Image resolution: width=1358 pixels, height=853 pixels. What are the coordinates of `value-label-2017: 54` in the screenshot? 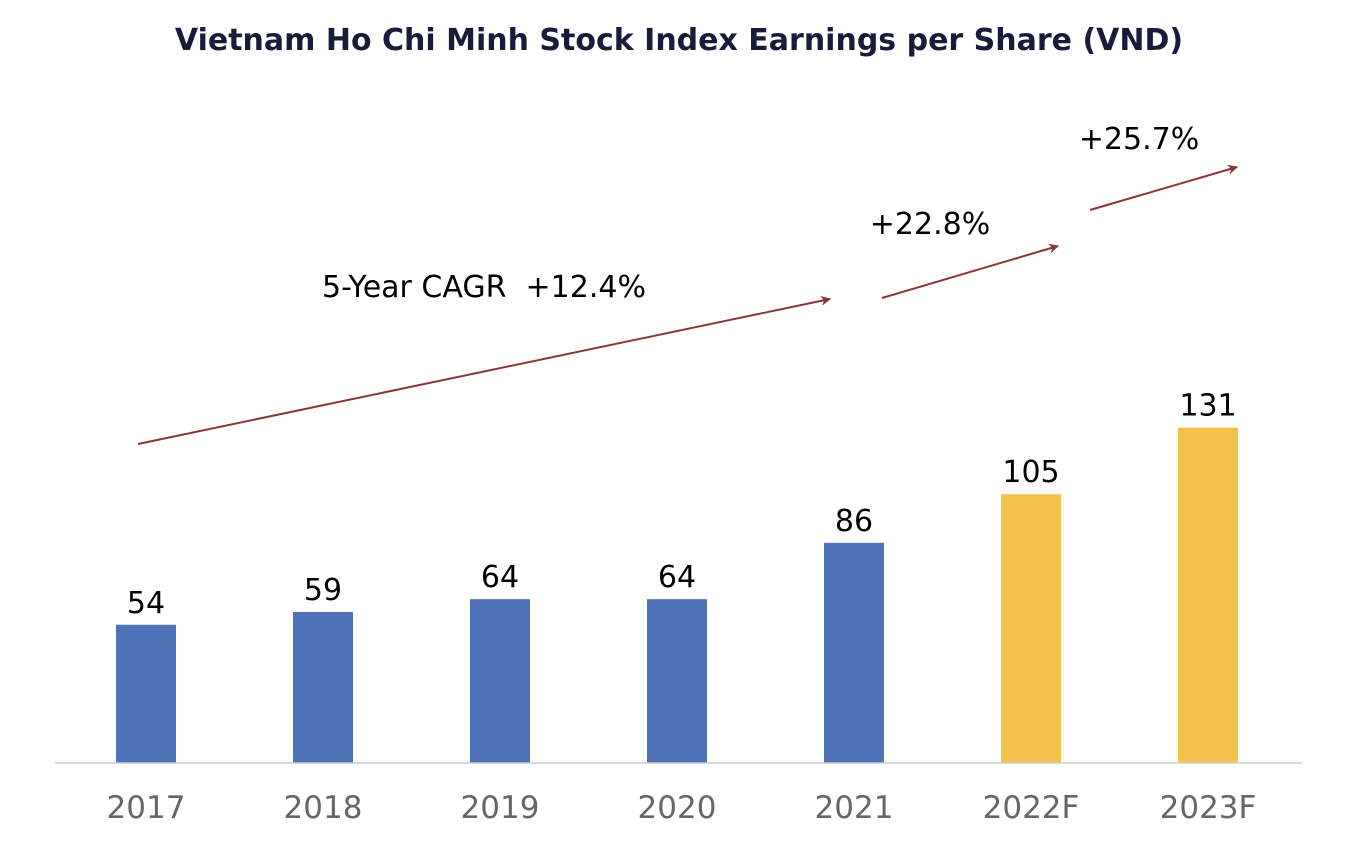 It's located at (146, 603).